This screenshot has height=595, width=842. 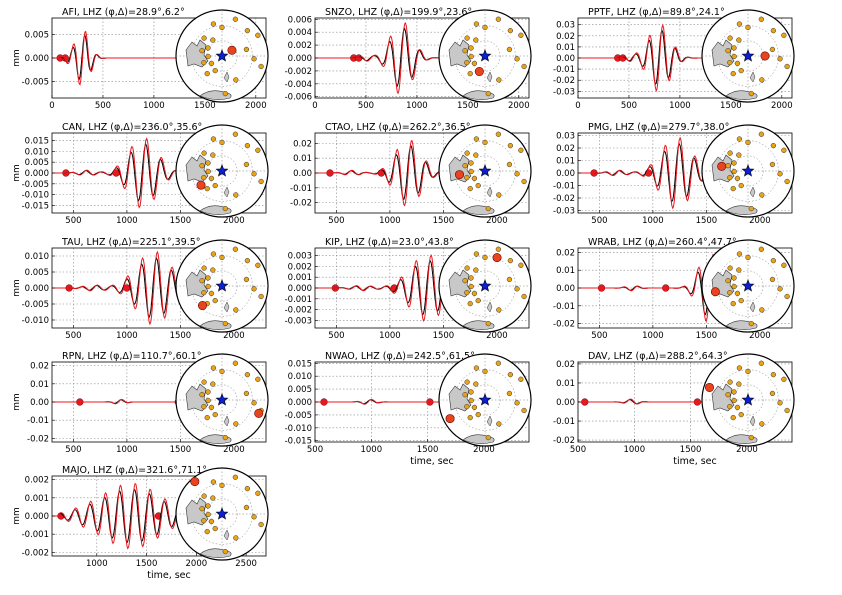 I want to click on y-tick-label: -0.005, so click(x=35, y=83).